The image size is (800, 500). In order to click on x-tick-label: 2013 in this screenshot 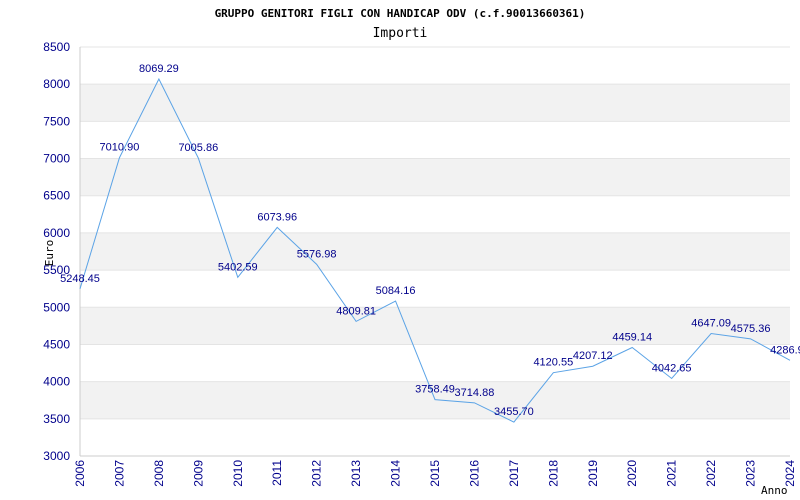, I will do `click(356, 473)`.